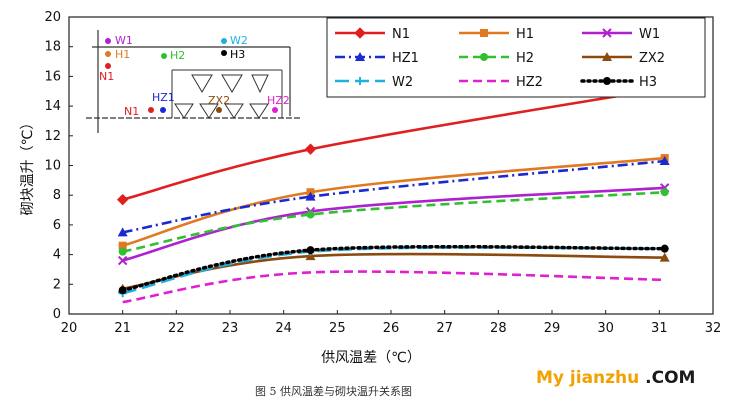 The width and height of the screenshot is (730, 403). Describe the element at coordinates (52, 106) in the screenshot. I see `y-tick-label: 14` at that location.